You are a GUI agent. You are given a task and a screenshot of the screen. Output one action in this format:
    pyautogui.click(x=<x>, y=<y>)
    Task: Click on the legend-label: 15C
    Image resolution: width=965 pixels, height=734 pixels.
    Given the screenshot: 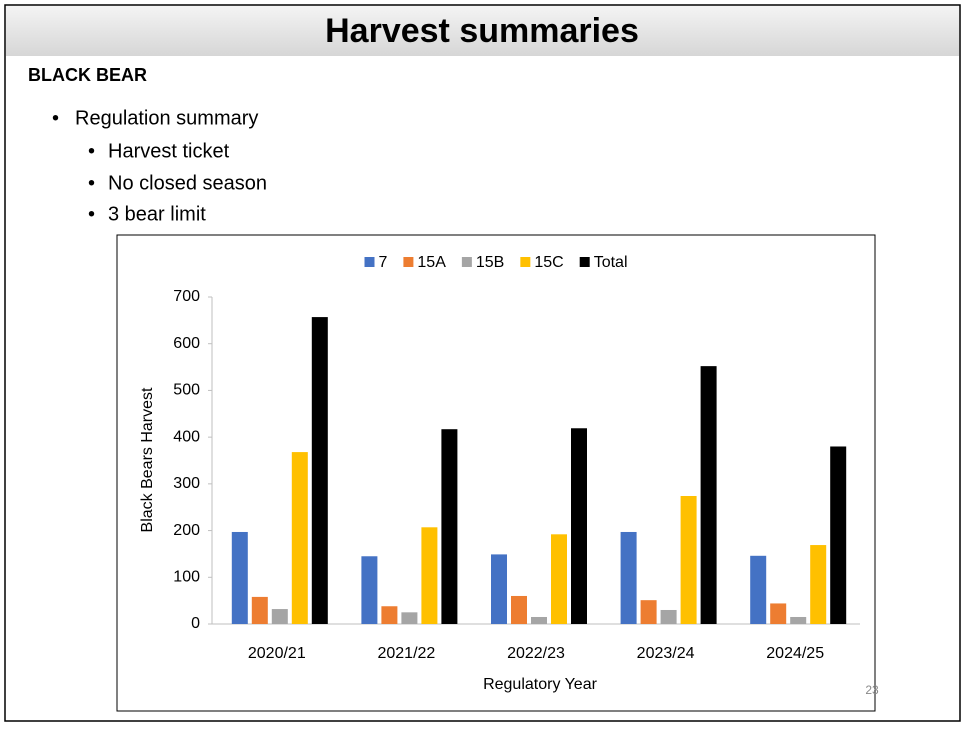 What is the action you would take?
    pyautogui.click(x=548, y=262)
    